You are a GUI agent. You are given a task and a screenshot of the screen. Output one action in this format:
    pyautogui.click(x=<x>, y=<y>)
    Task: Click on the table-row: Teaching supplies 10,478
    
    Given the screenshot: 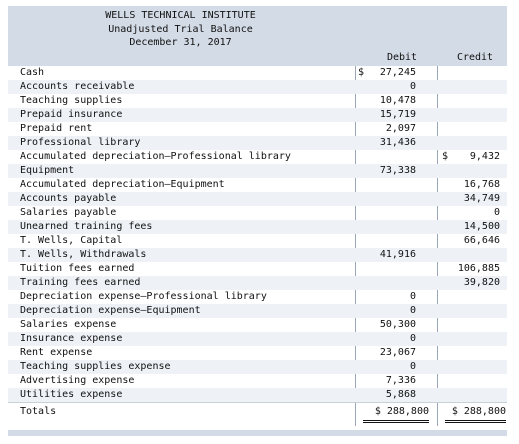 What is the action you would take?
    pyautogui.click(x=257, y=101)
    